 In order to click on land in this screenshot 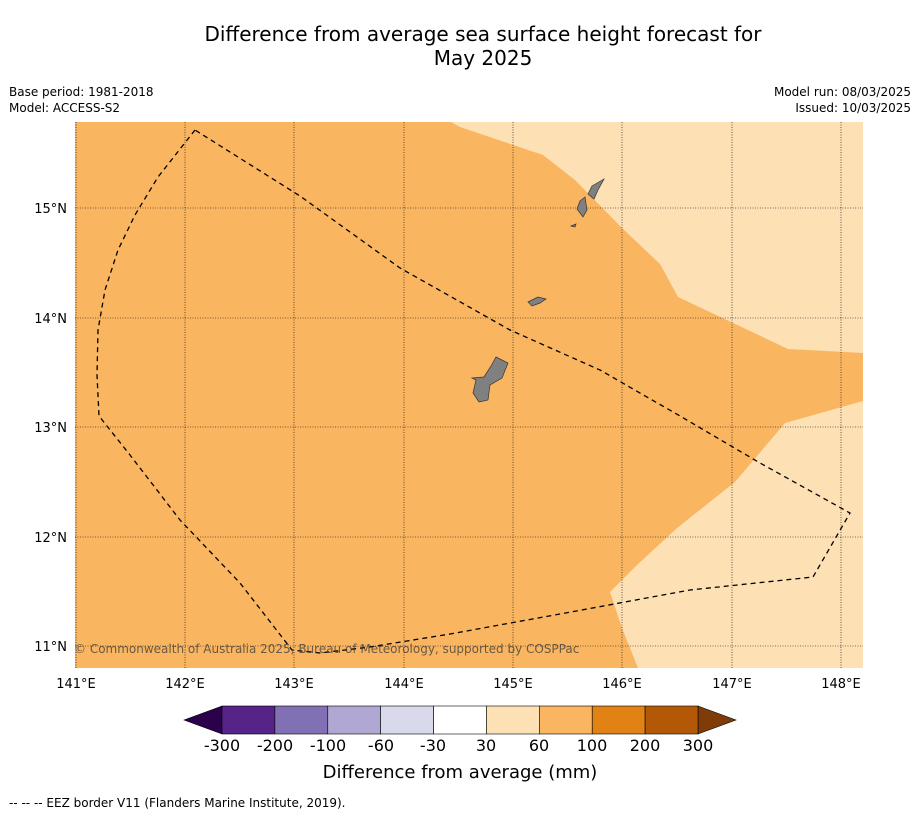, I will do `click(537, 290)`.